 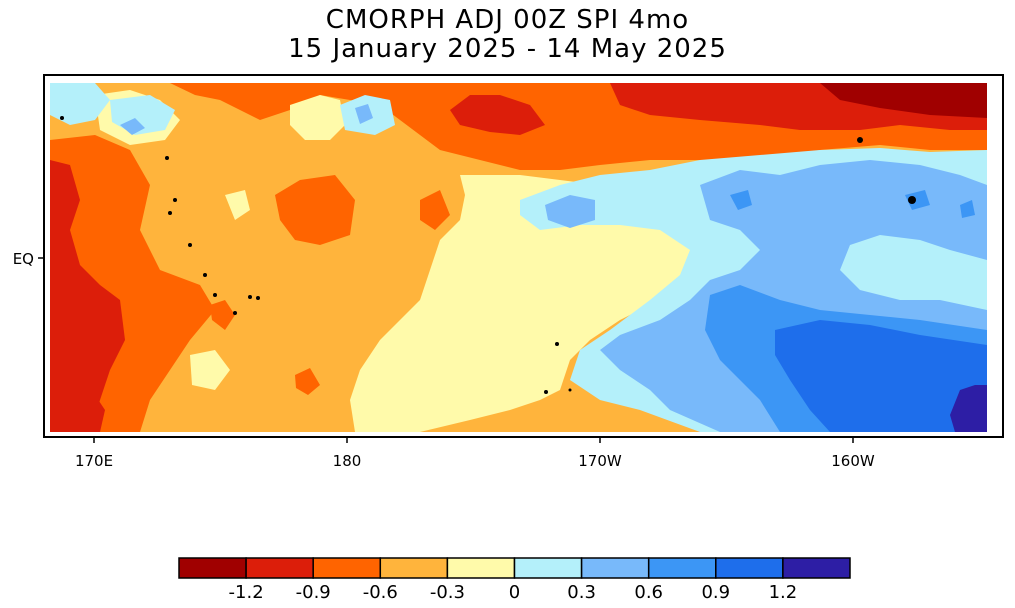 I want to click on colorbar-label: -0.6, so click(x=380, y=592).